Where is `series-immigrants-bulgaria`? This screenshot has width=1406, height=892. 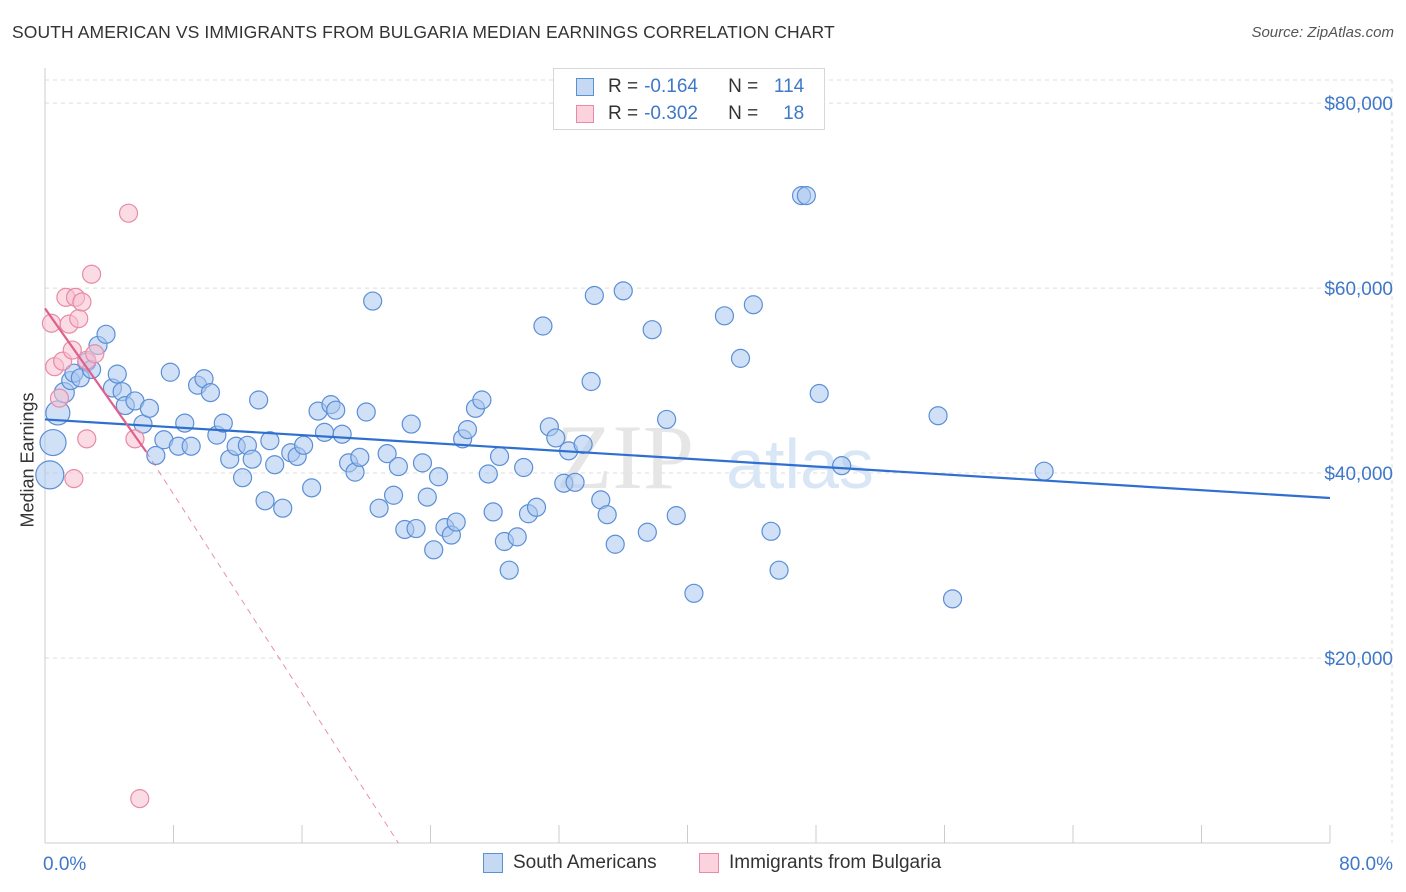
series-immigrants-bulgaria is located at coordinates (95, 506).